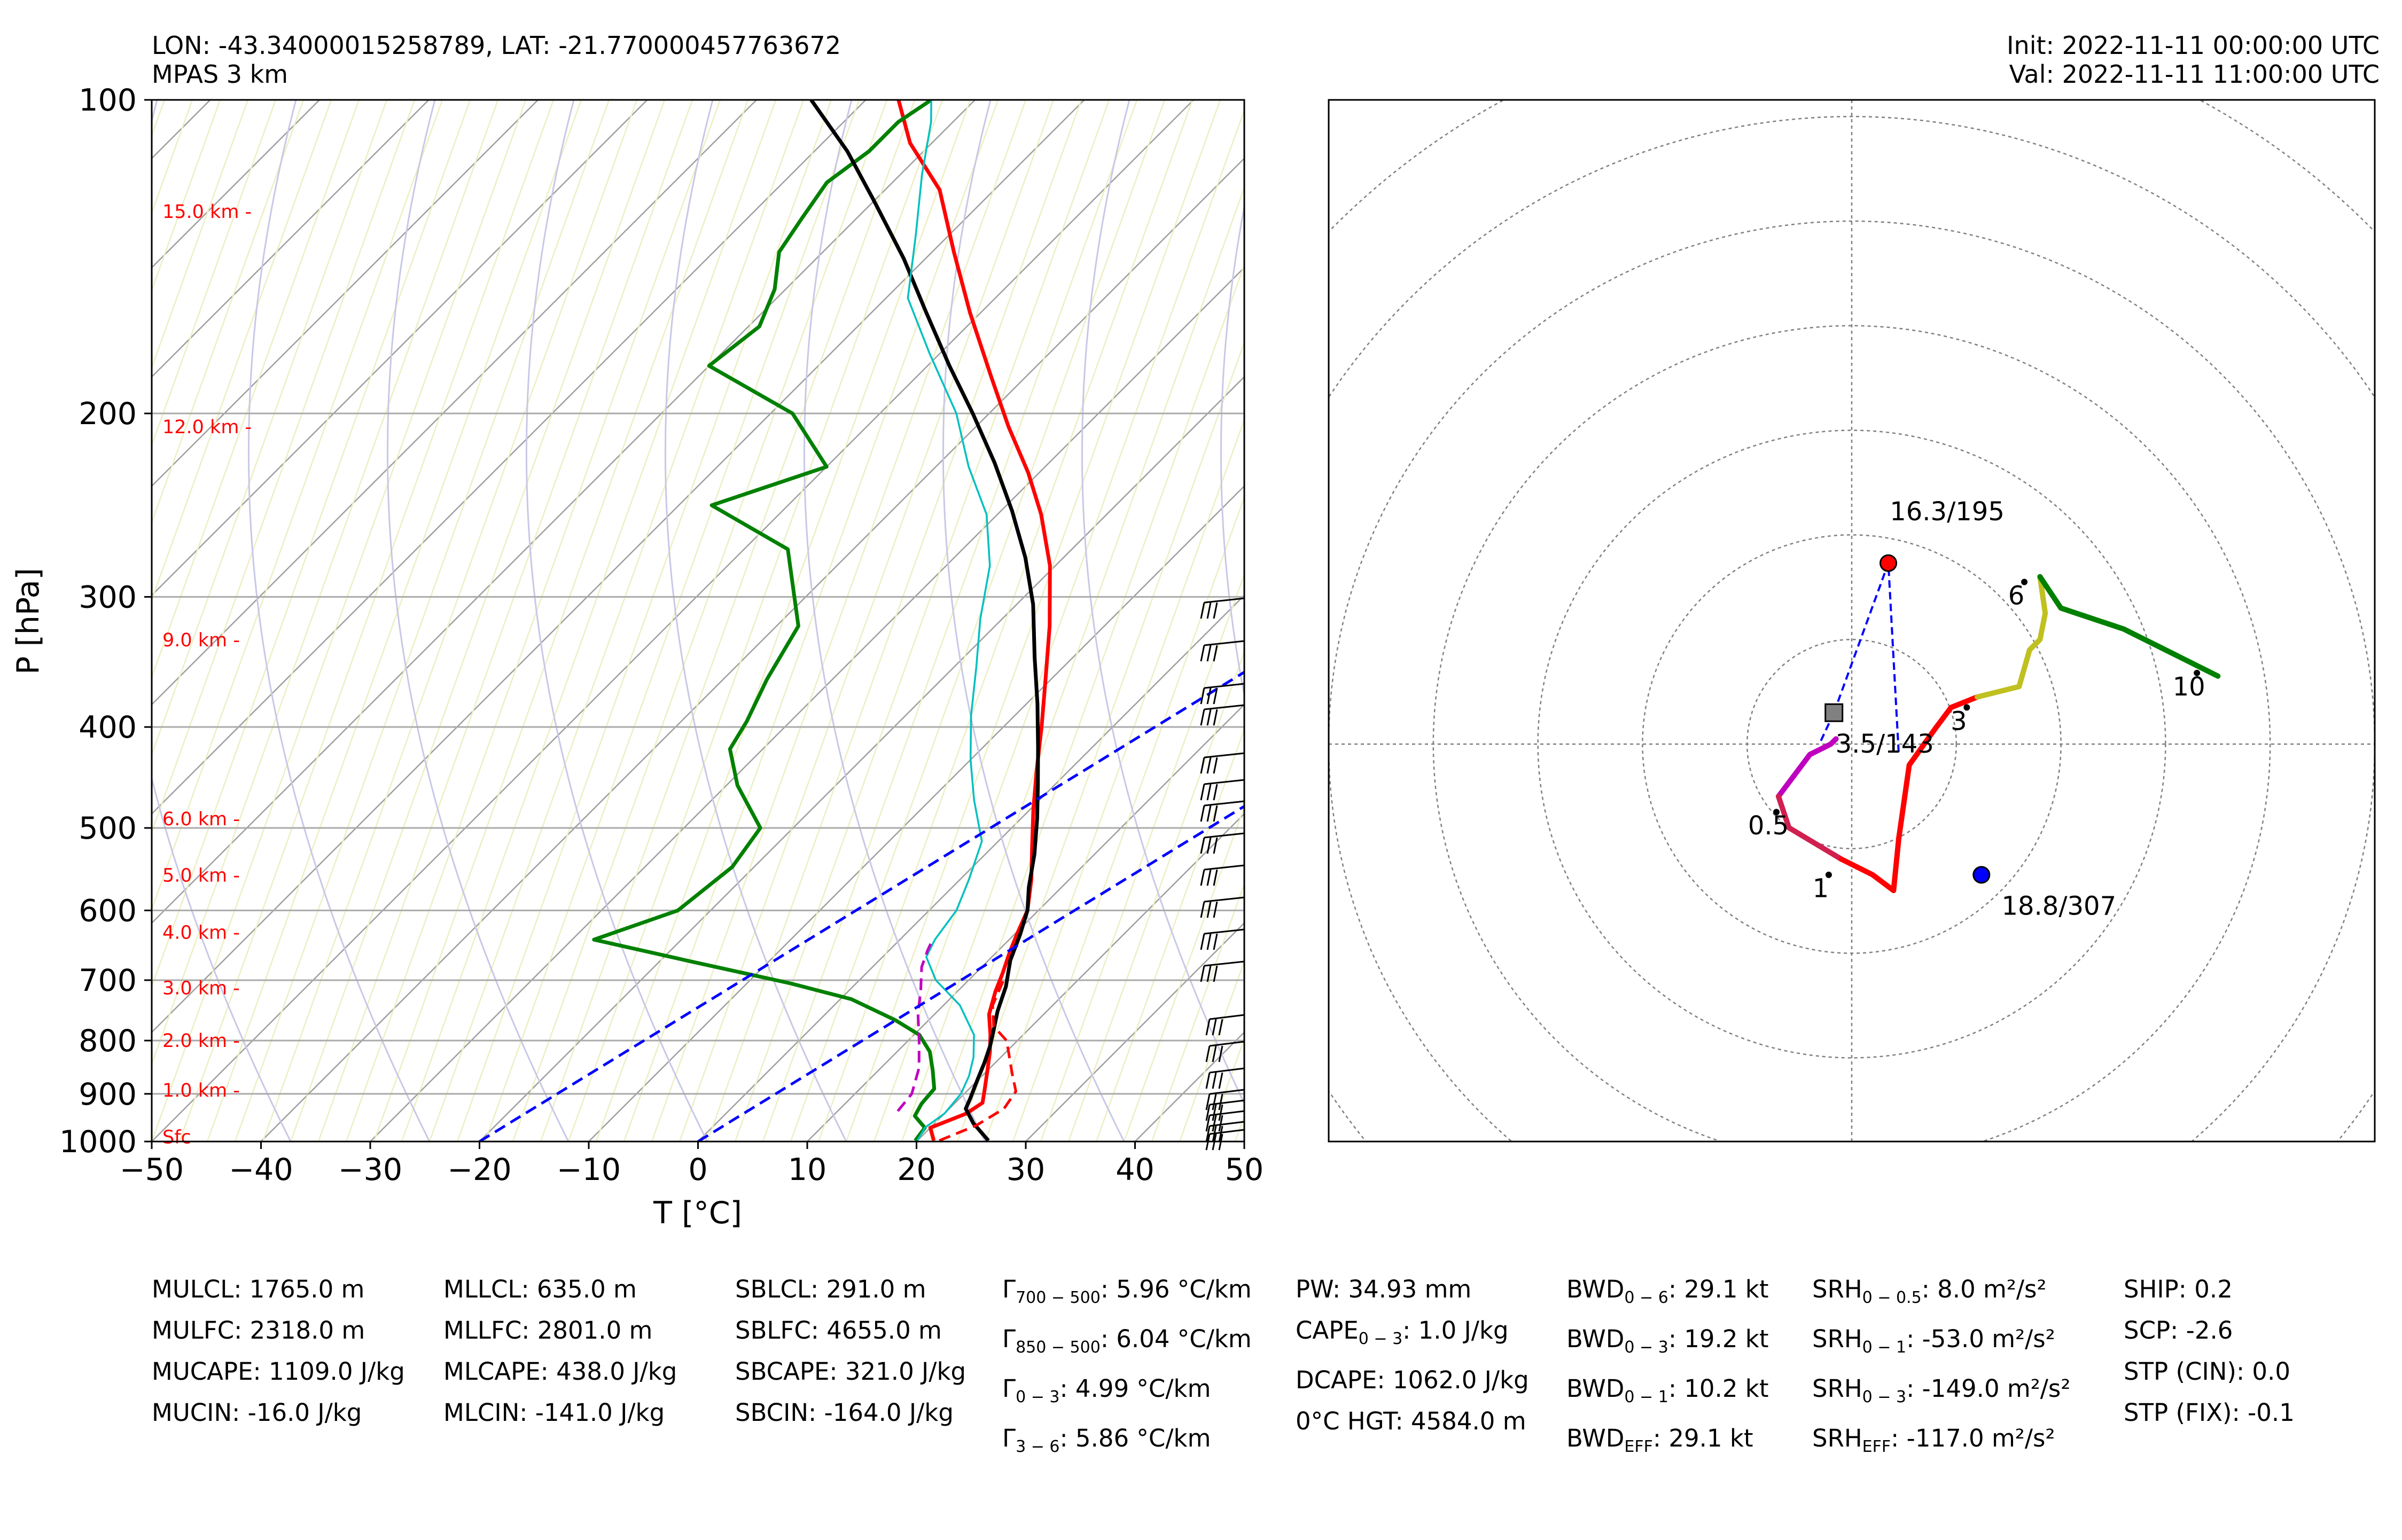 This screenshot has height=1540, width=2402. I want to click on height-label: Sfc, so click(176, 1137).